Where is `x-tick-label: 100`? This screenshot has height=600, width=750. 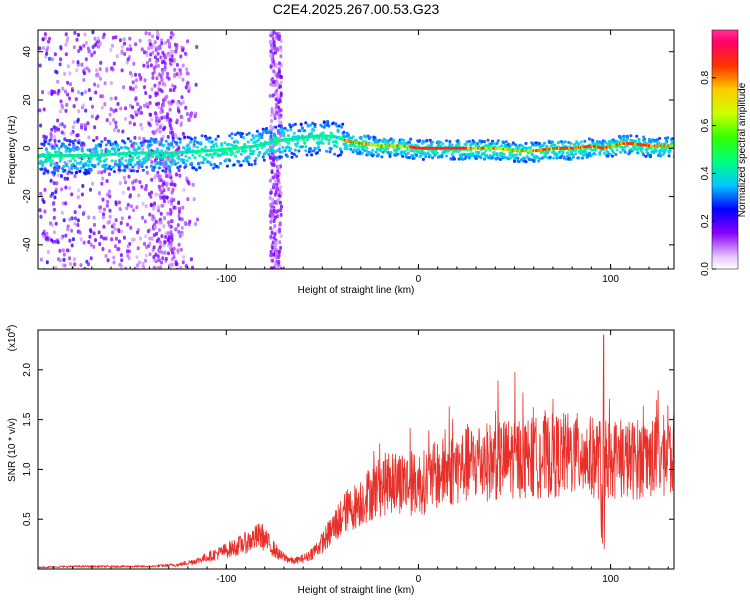
x-tick-label: 100 is located at coordinates (610, 579).